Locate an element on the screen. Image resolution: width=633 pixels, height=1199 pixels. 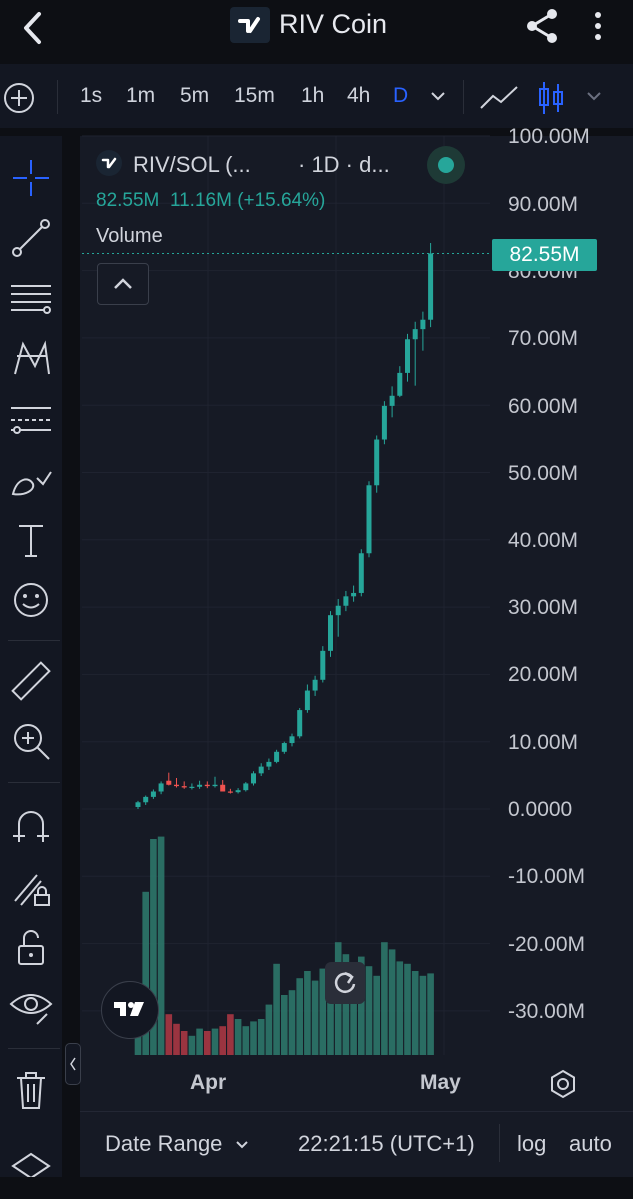
x-tick-label: Apr is located at coordinates (208, 1082).